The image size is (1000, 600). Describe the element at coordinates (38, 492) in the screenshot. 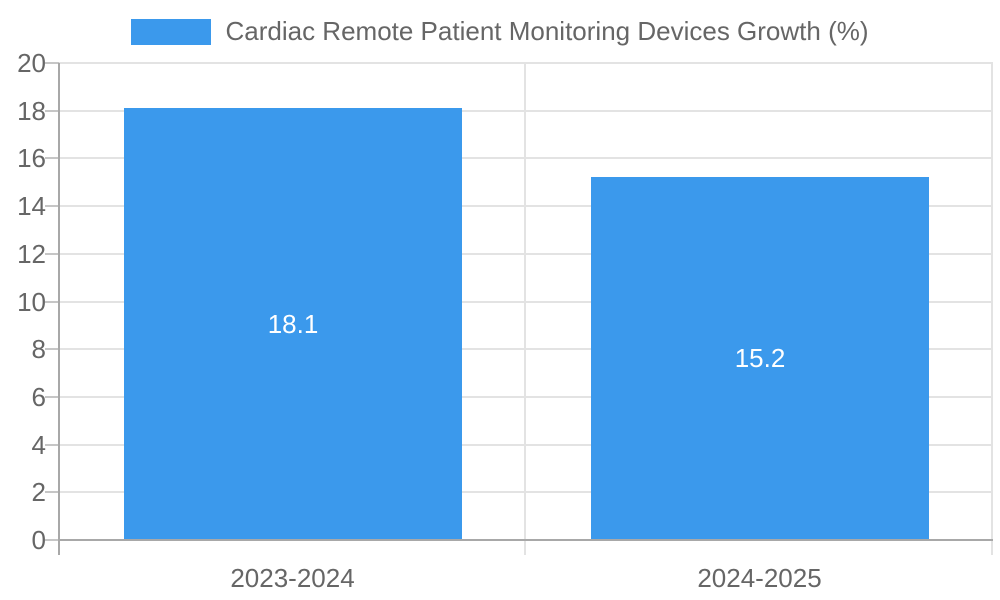

I see `y-tick-label: 2` at that location.